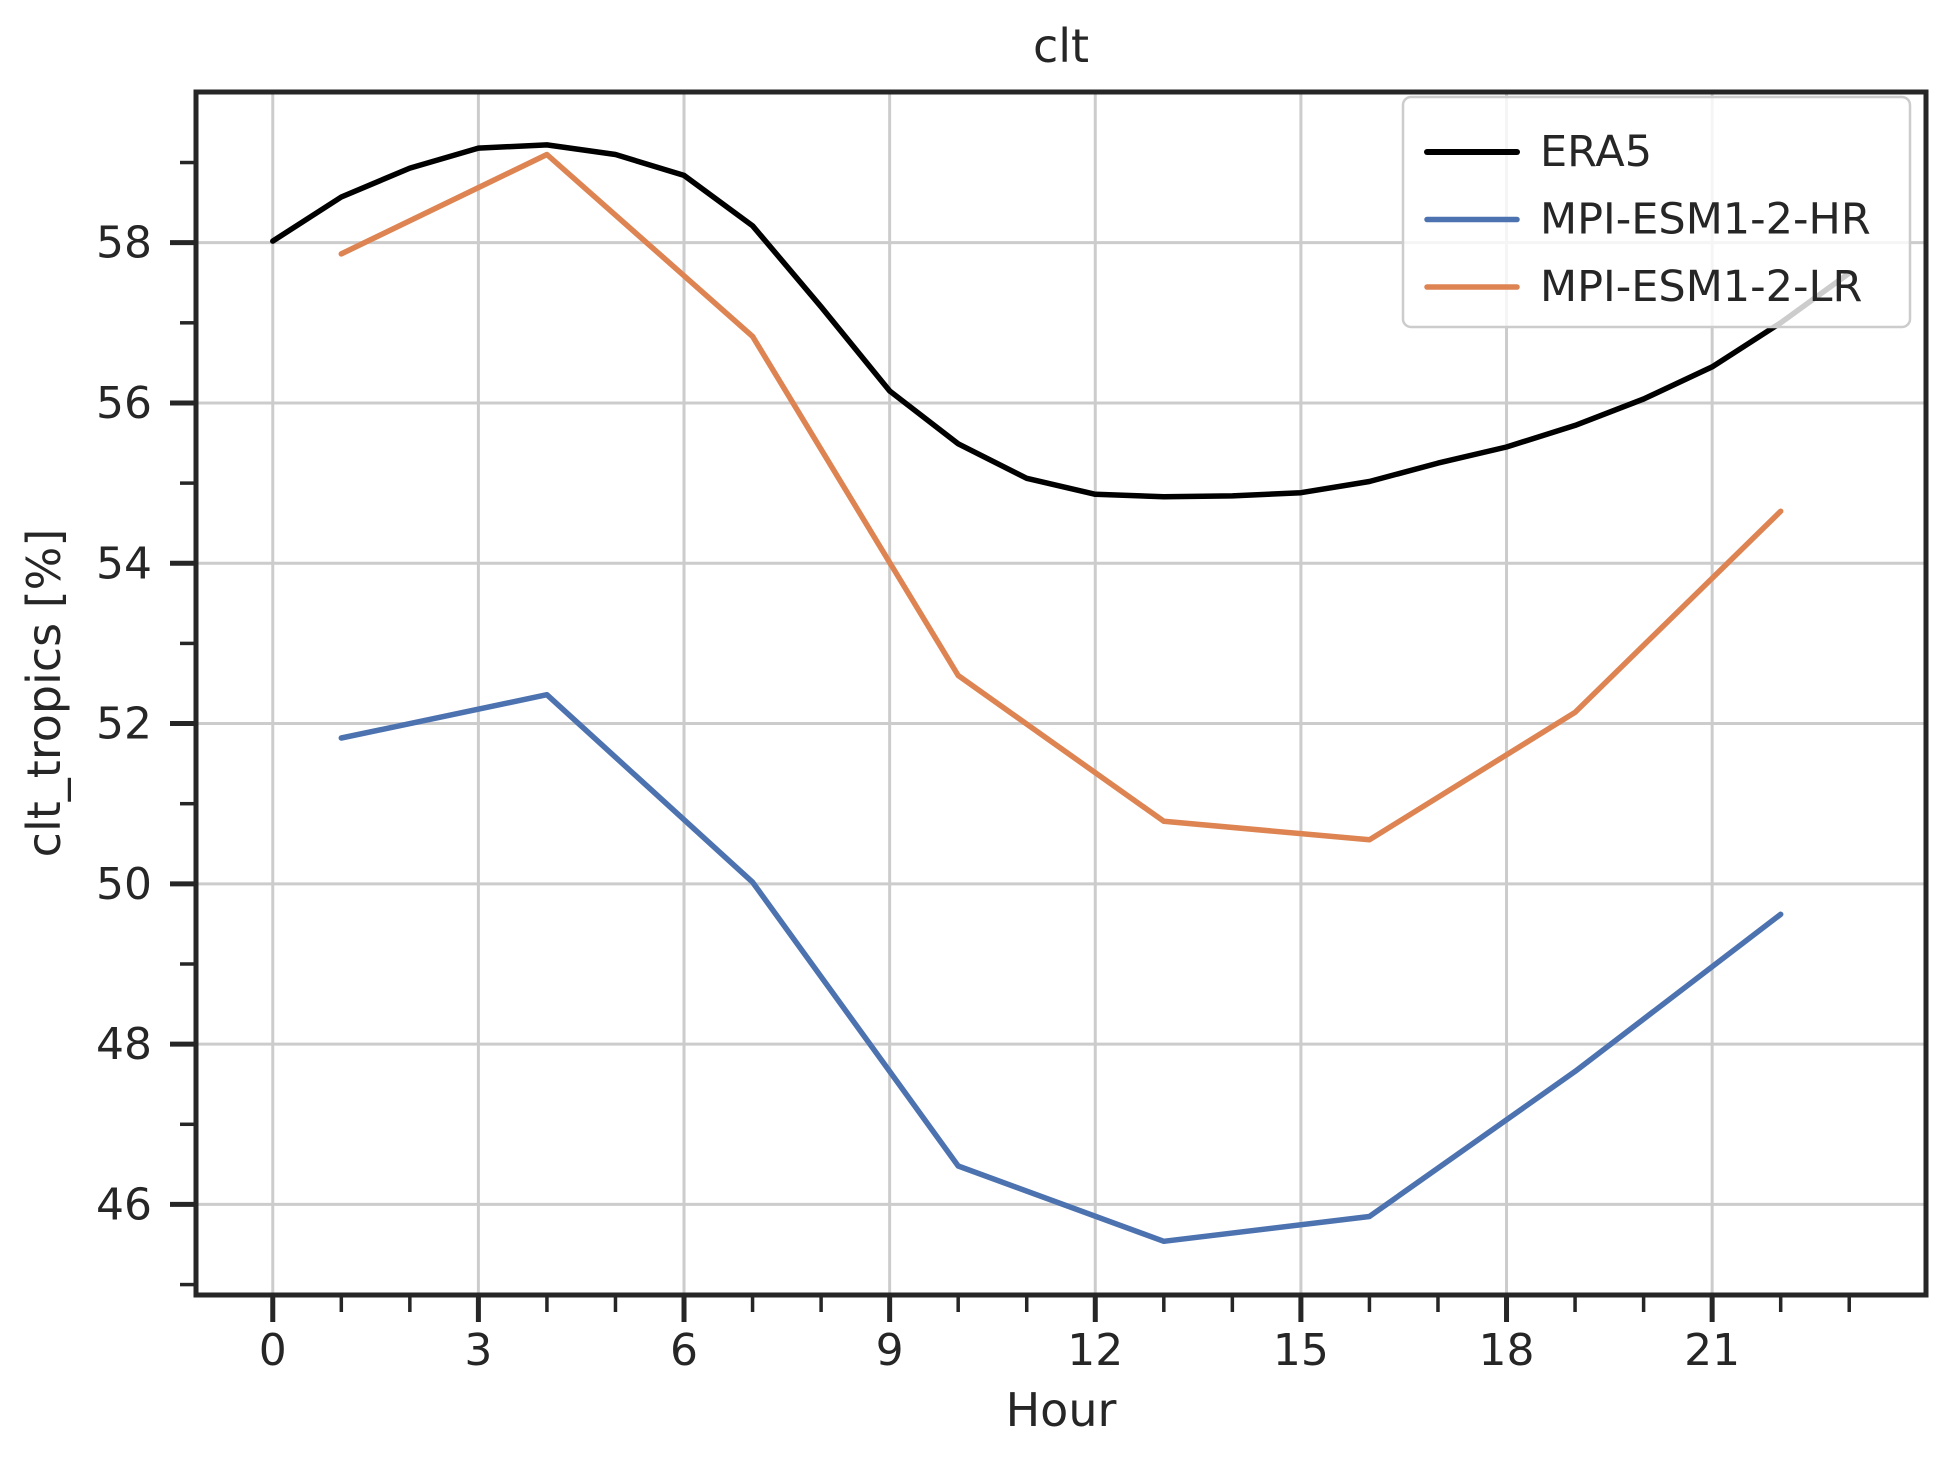 The height and width of the screenshot is (1474, 1954). I want to click on legend: ERA5 MPI-ESM1-2-HR MPI-ESM1-2-LR, so click(1656, 212).